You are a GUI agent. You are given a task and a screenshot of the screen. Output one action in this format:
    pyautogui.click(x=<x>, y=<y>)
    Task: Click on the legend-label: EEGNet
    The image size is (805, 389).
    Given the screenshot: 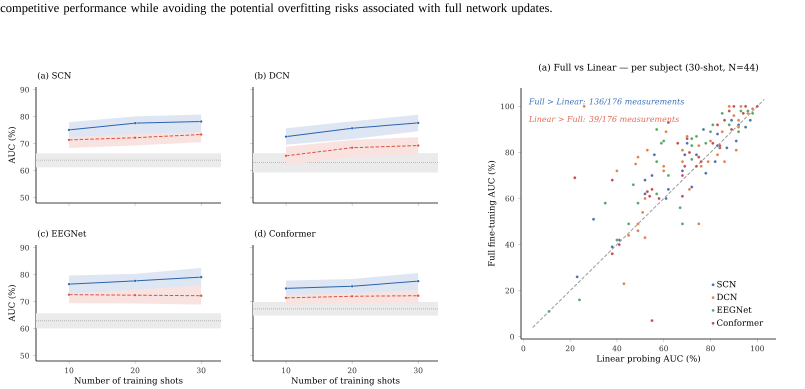 What is the action you would take?
    pyautogui.click(x=734, y=310)
    